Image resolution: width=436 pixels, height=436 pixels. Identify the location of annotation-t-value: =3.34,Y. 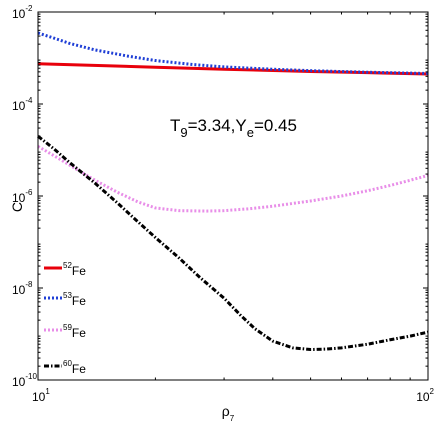
(217, 125).